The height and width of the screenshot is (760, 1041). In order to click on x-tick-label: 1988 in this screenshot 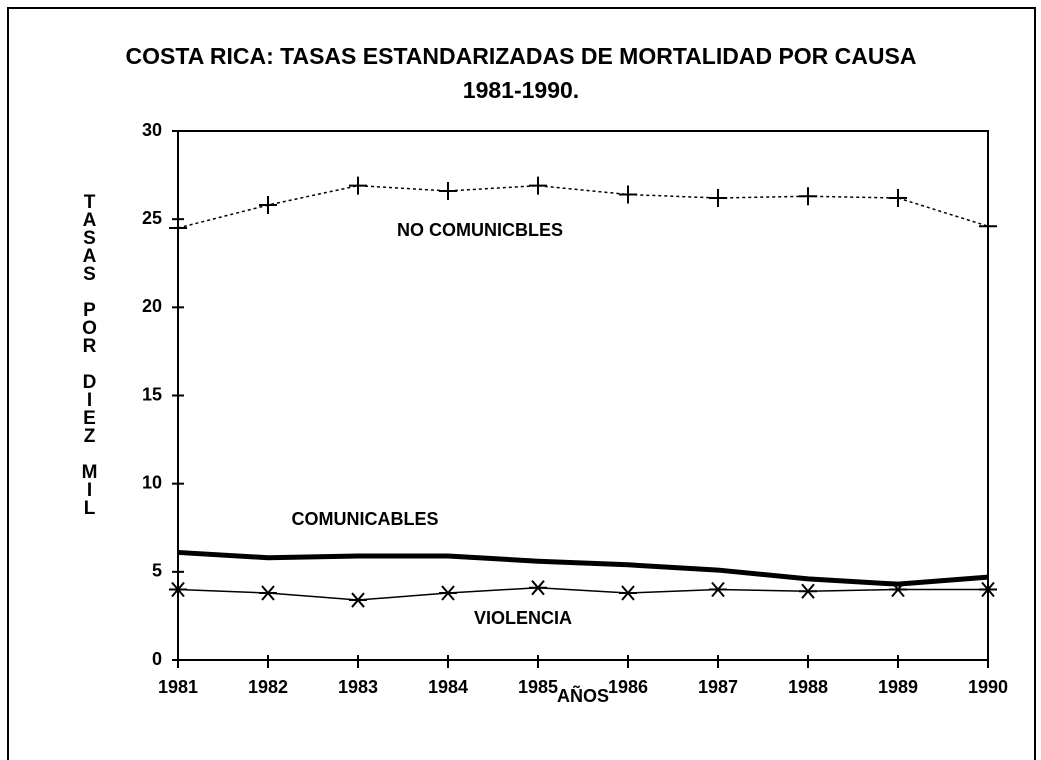, I will do `click(808, 687)`.